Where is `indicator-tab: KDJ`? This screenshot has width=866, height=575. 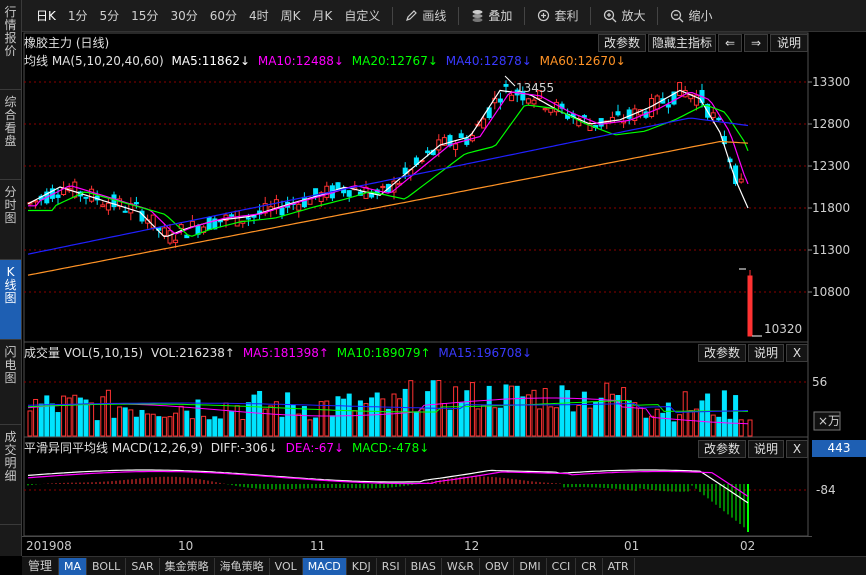 indicator-tab: KDJ is located at coordinates (362, 566).